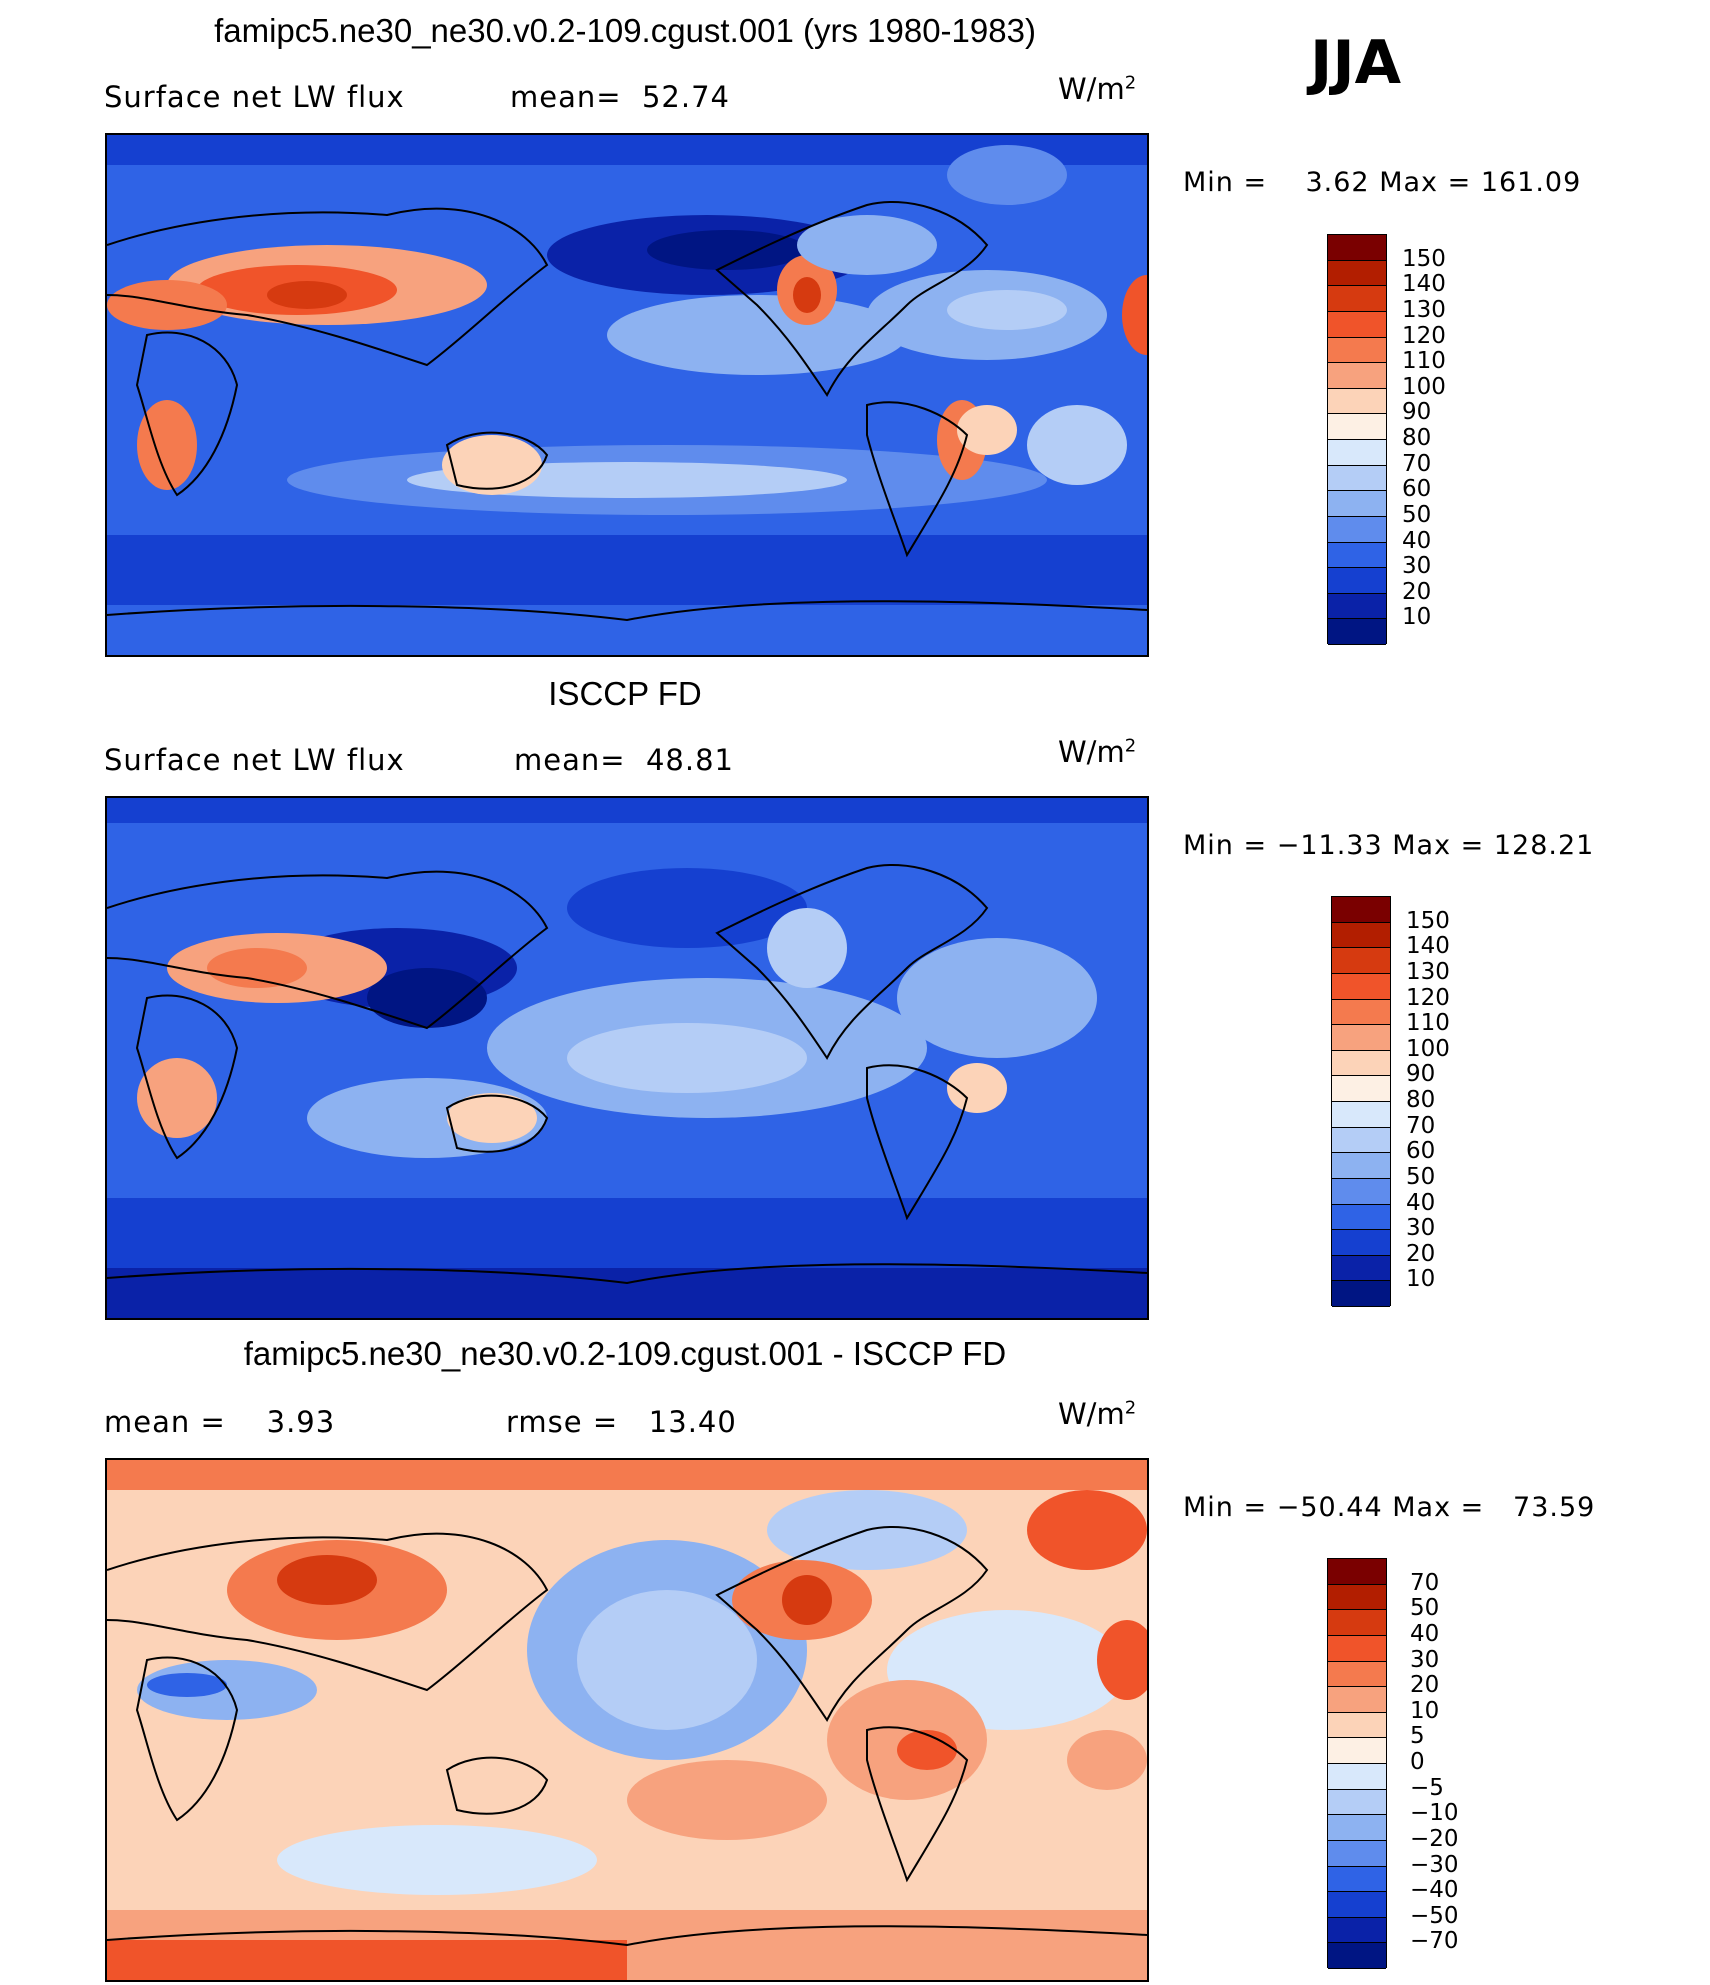 The width and height of the screenshot is (1710, 1985). I want to click on panel2-title: ISCCP FD, so click(625, 693).